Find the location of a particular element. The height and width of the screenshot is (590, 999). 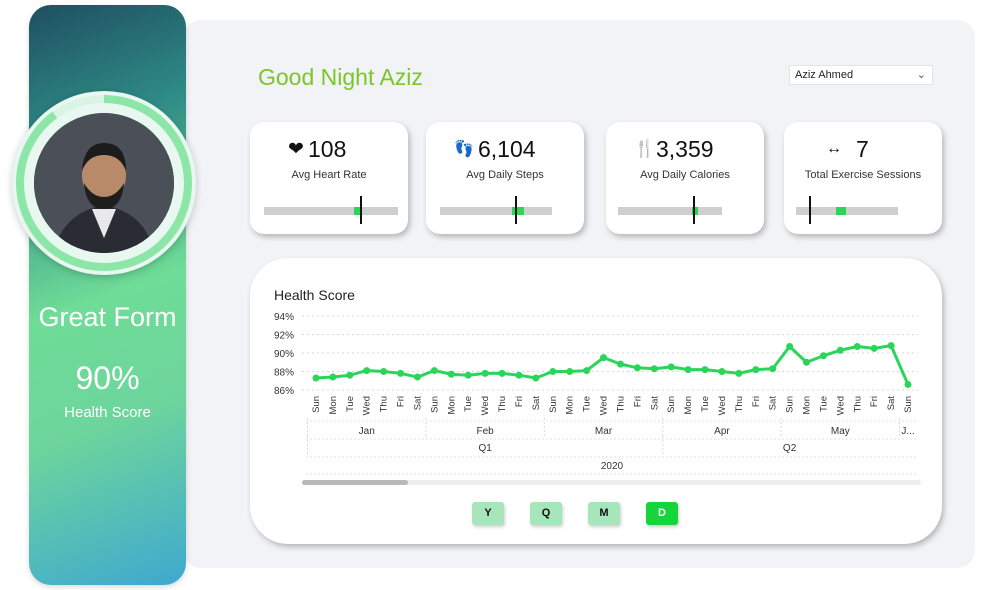

kpi-label: Avg Daily Steps is located at coordinates (505, 175).